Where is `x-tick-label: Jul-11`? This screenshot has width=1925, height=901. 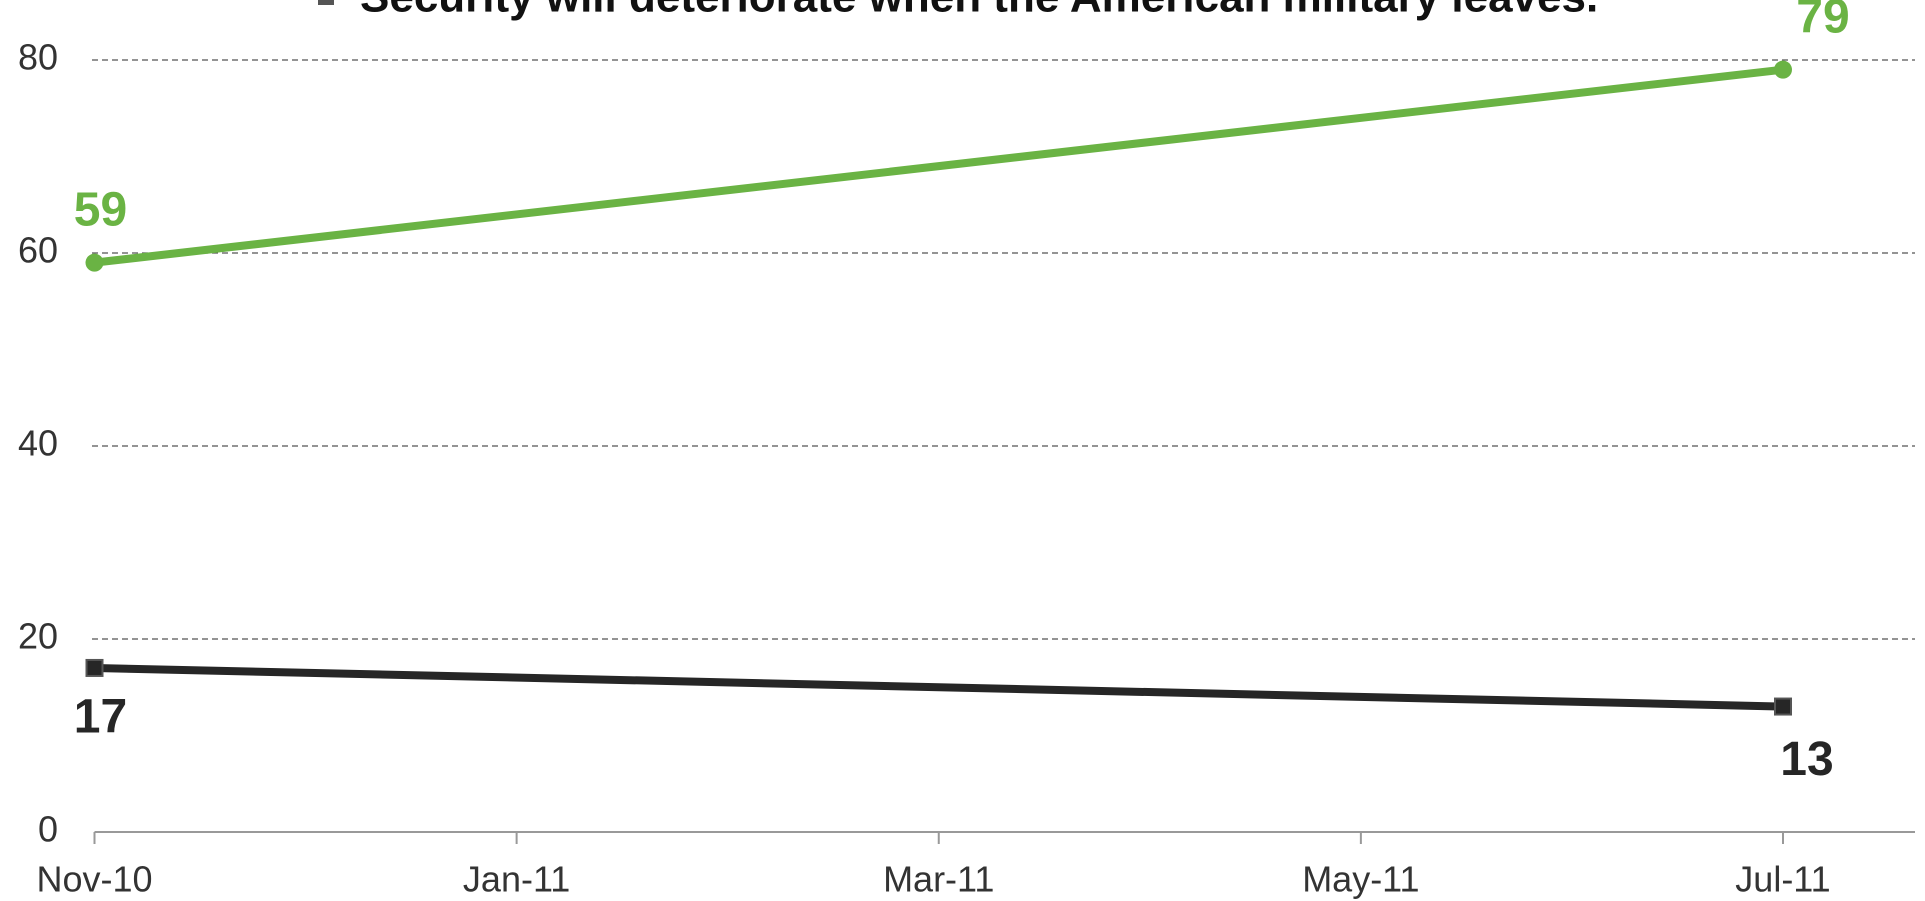 x-tick-label: Jul-11 is located at coordinates (1782, 879).